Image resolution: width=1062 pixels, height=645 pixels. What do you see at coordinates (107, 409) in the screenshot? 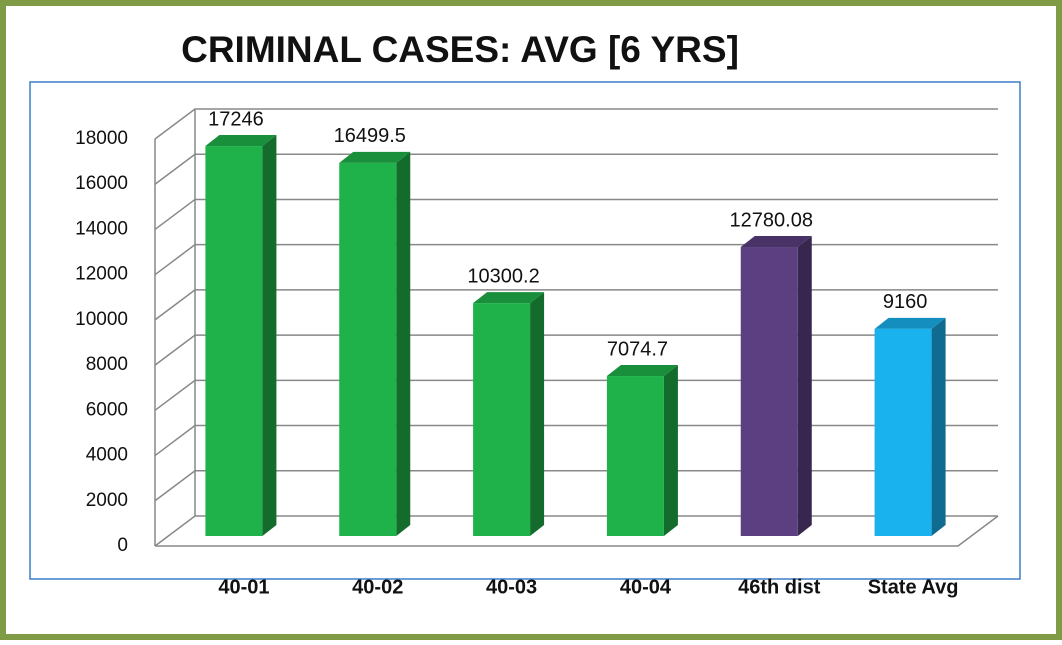
I see `y-tick-label: 6000` at bounding box center [107, 409].